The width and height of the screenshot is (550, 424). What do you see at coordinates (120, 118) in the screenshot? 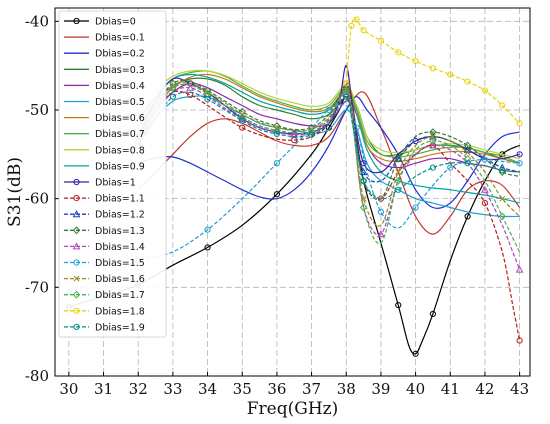
I see `legend-entry-label: Dbias=0.6` at bounding box center [120, 118].